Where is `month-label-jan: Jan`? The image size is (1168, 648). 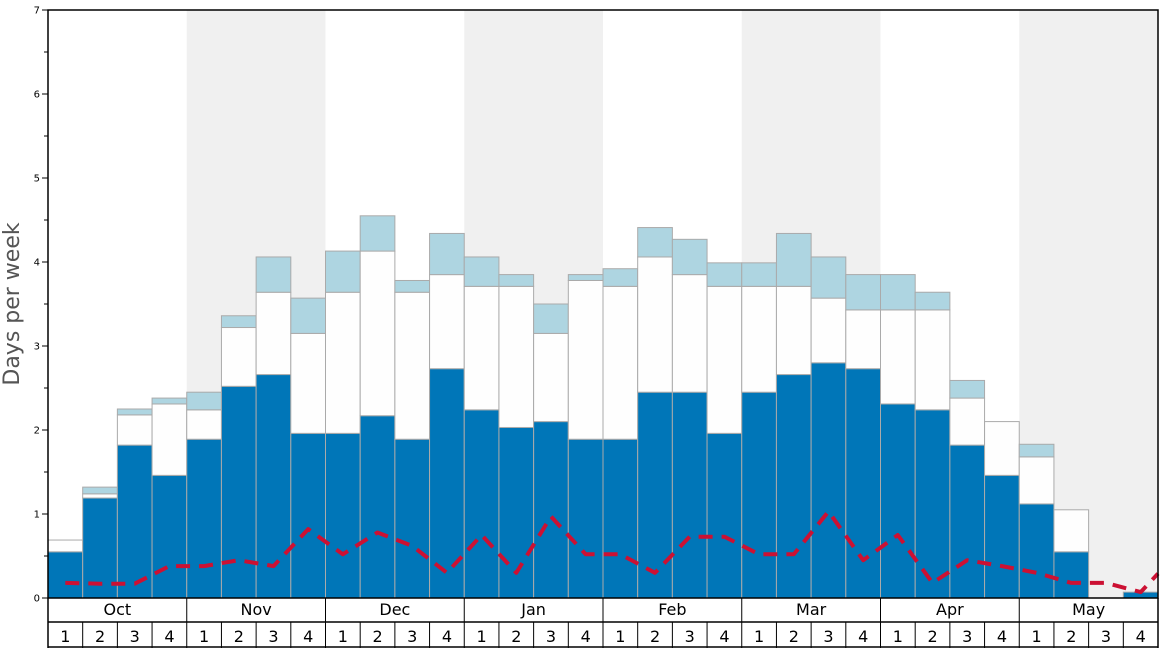 month-label-jan: Jan is located at coordinates (533, 609).